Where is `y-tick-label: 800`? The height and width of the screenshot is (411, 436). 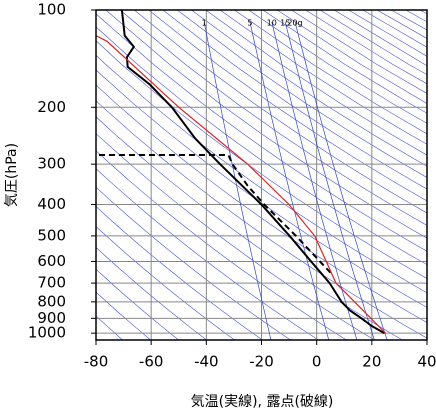 y-tick-label: 800 is located at coordinates (51, 301).